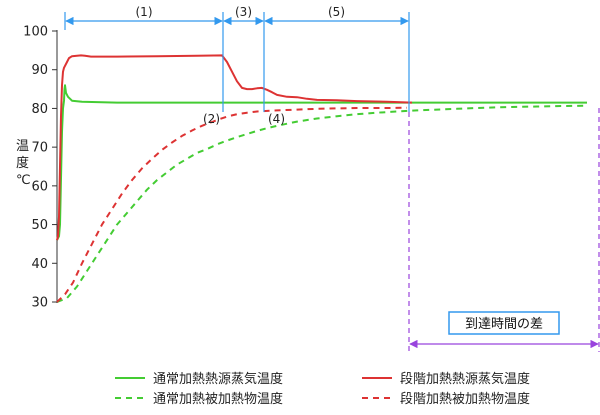 The width and height of the screenshot is (600, 415). I want to click on y-tick-label: 30, so click(39, 303).